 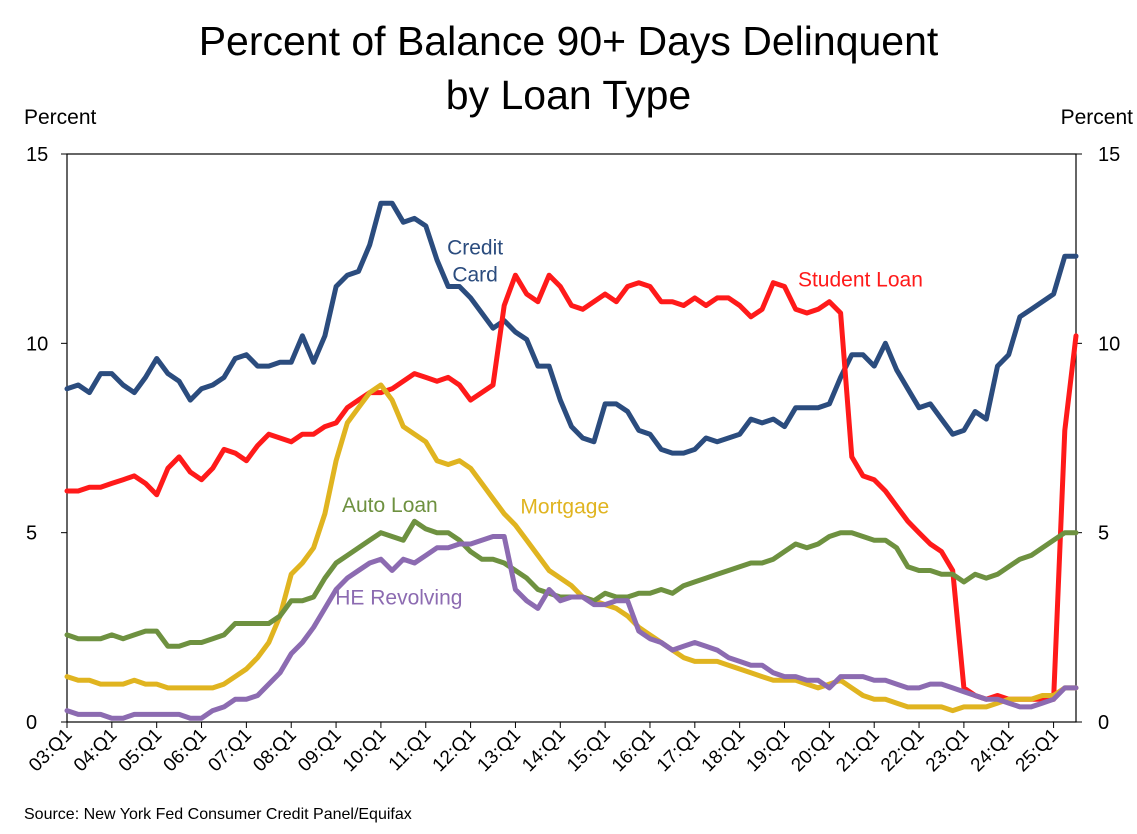 I want to click on x-tick-label: 14:Q1, so click(x=543, y=750).